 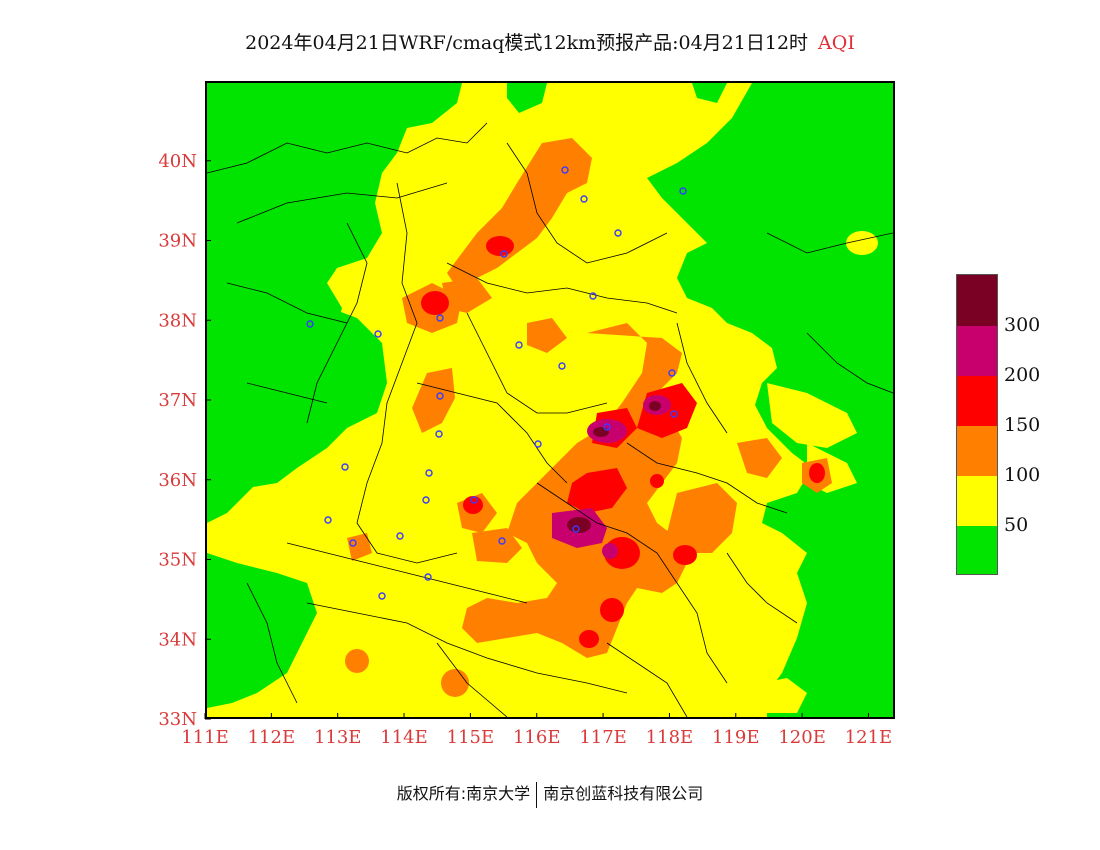 I want to click on legend-swatch-moderate, so click(x=977, y=501).